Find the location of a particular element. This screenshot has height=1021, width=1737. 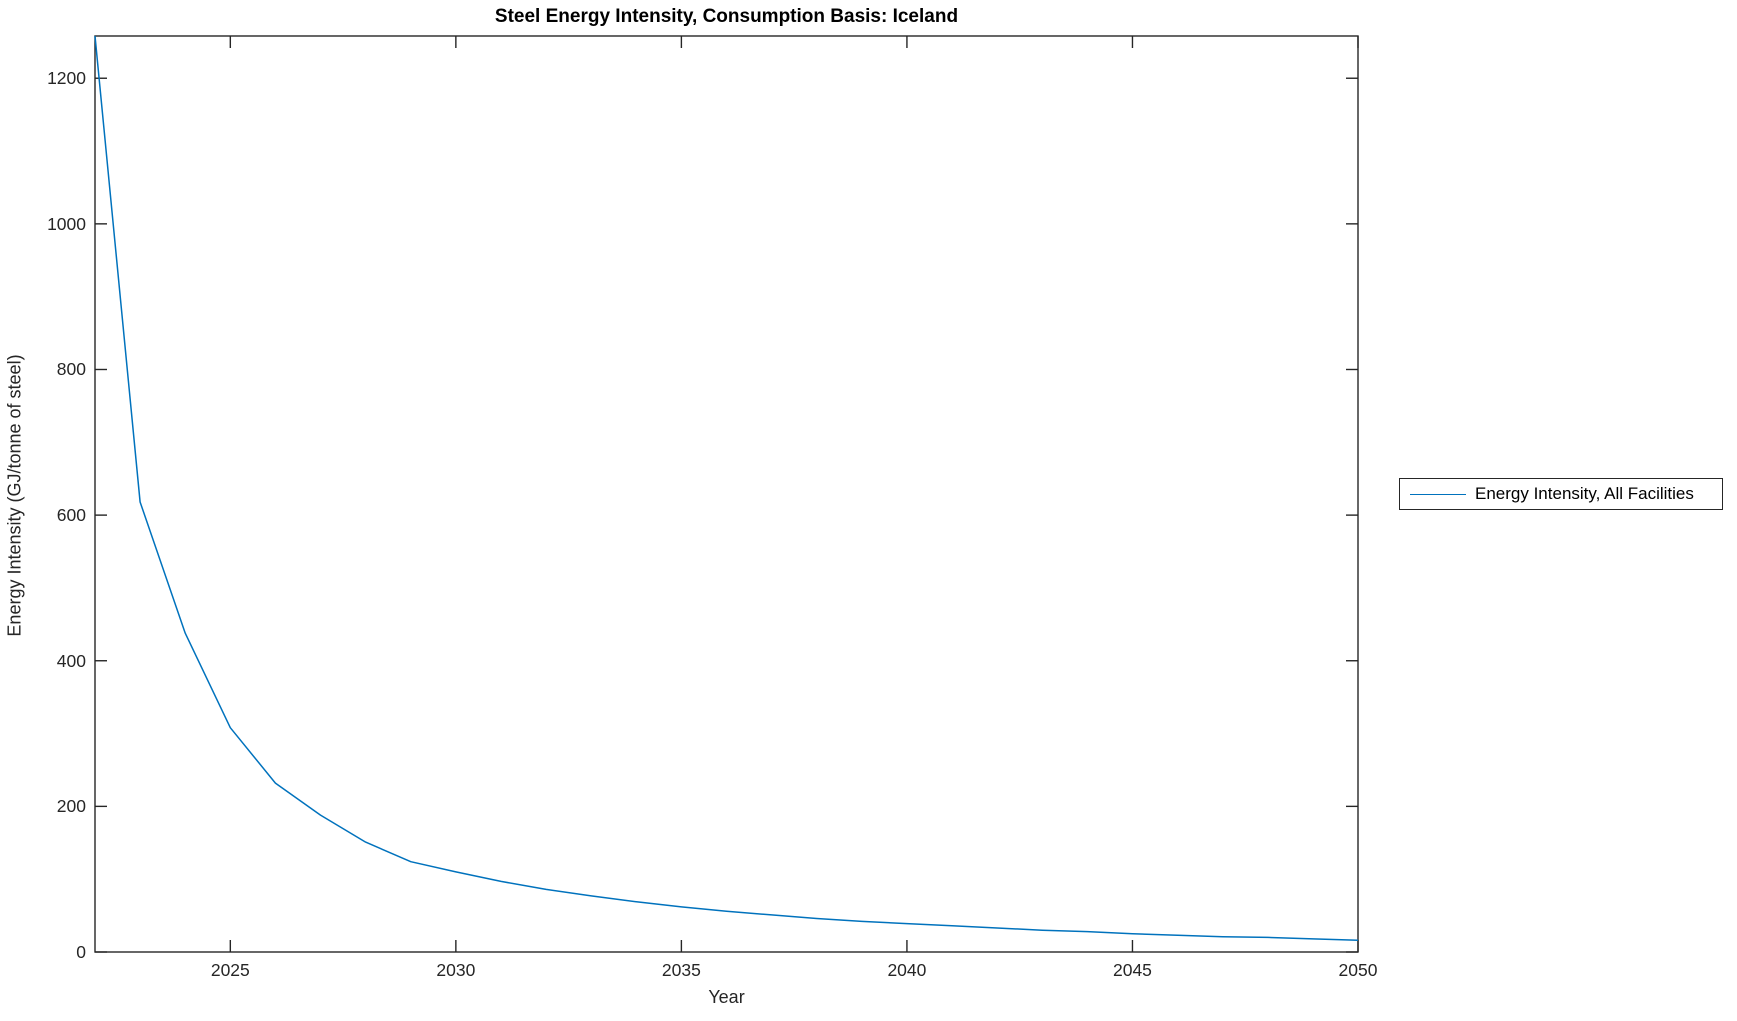

y-tick-label: 600 is located at coordinates (71, 515).